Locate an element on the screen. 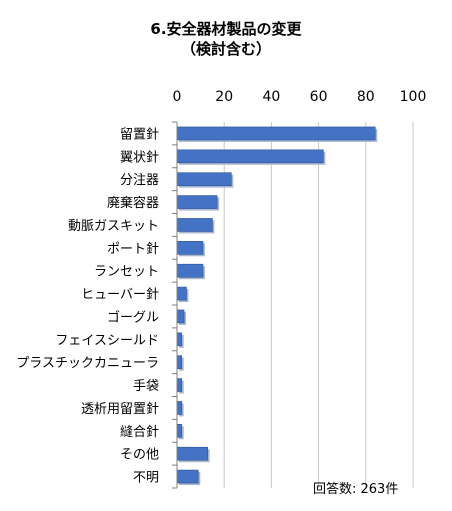 This screenshot has height=511, width=452. chart-subtitle: （検討含む） is located at coordinates (225, 49).